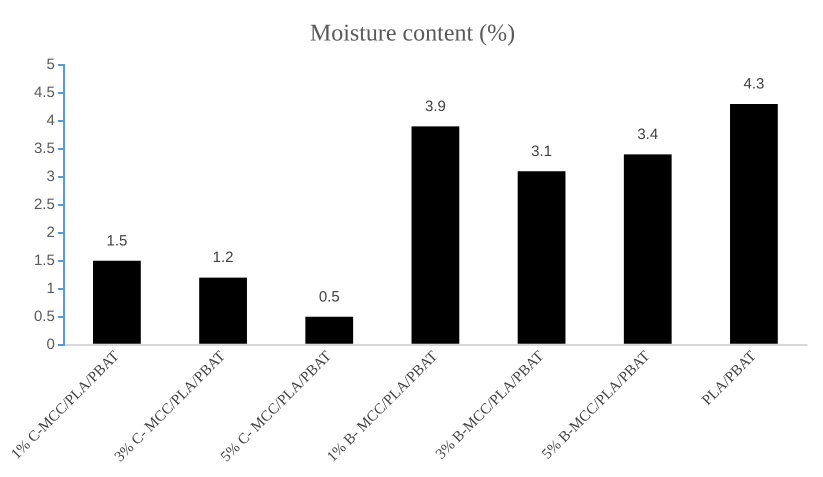 The image size is (823, 477). What do you see at coordinates (647, 135) in the screenshot?
I see `data-label: 3.4` at bounding box center [647, 135].